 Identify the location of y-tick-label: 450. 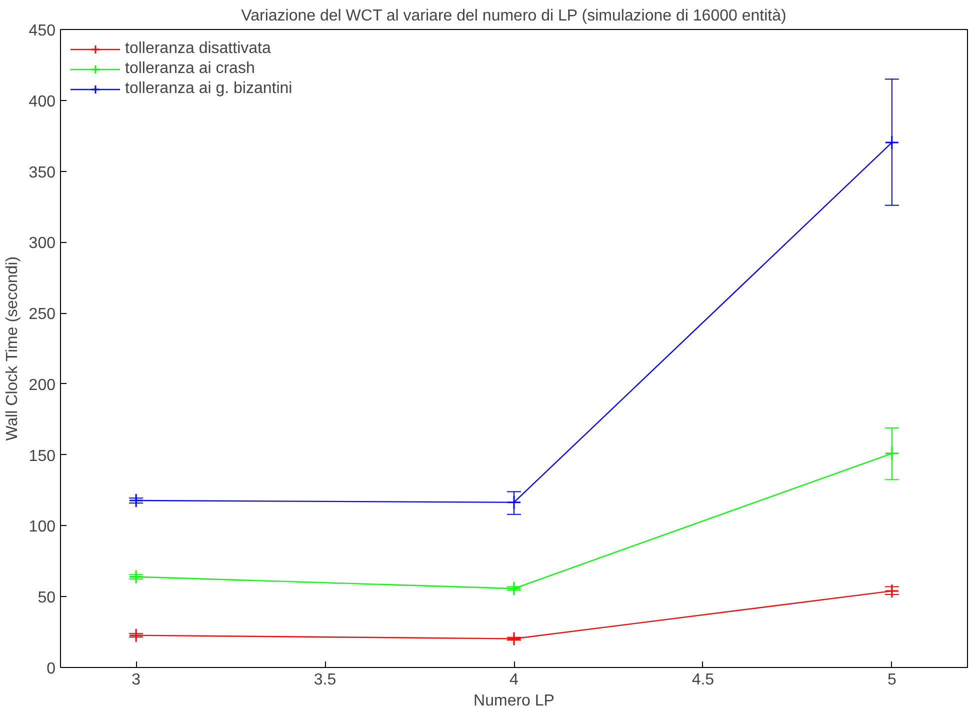
(42, 31).